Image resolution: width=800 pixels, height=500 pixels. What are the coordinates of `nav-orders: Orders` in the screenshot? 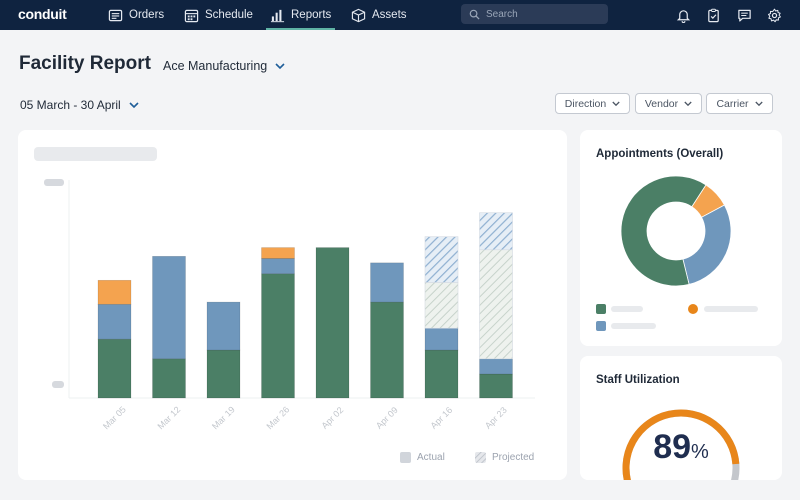 It's located at (136, 15).